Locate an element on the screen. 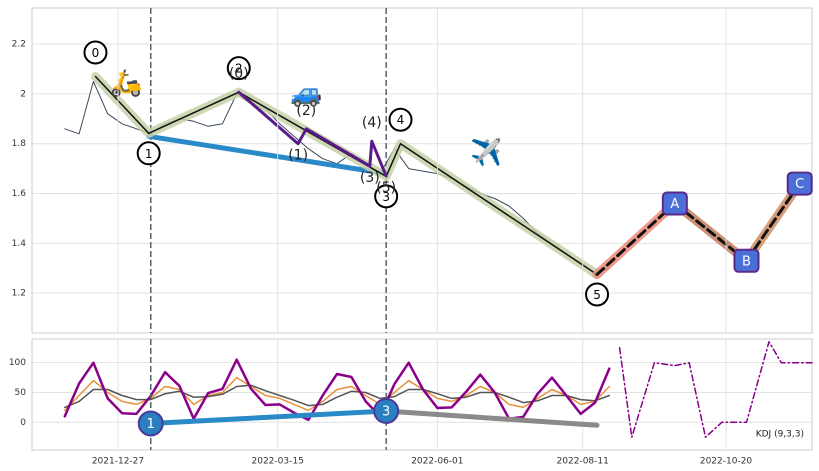 The height and width of the screenshot is (471, 819). subwave-label: (1) is located at coordinates (298, 156).